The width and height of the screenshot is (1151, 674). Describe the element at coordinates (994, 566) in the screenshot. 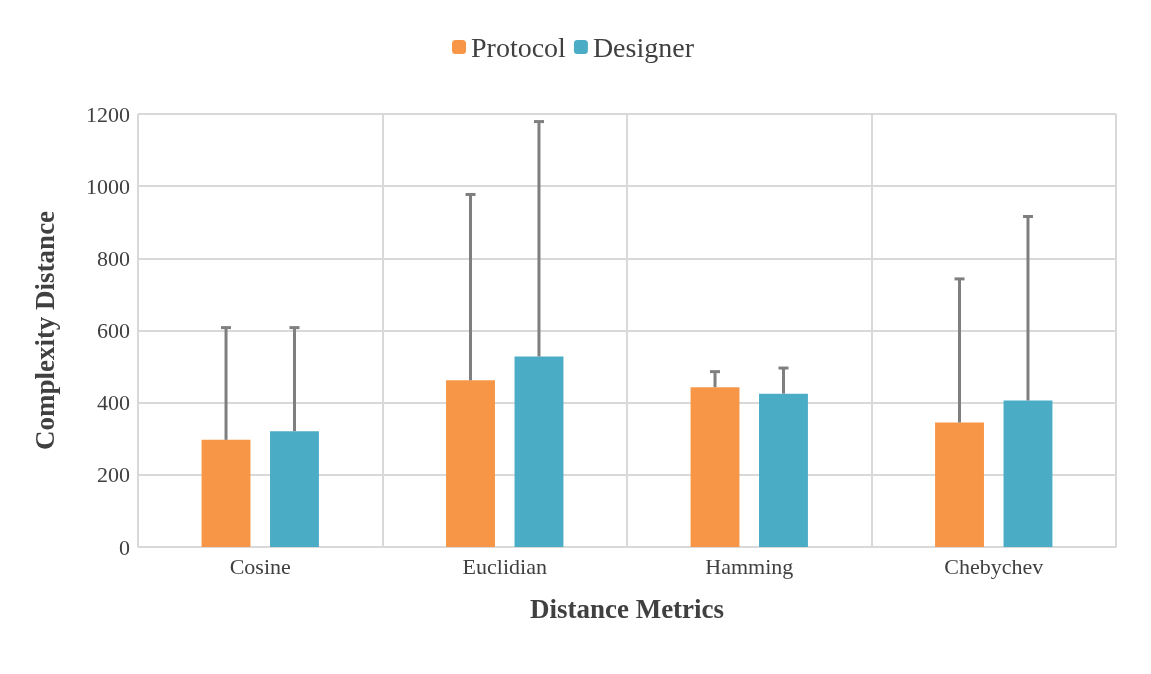

I see `x-tick-label: Chebychev` at that location.